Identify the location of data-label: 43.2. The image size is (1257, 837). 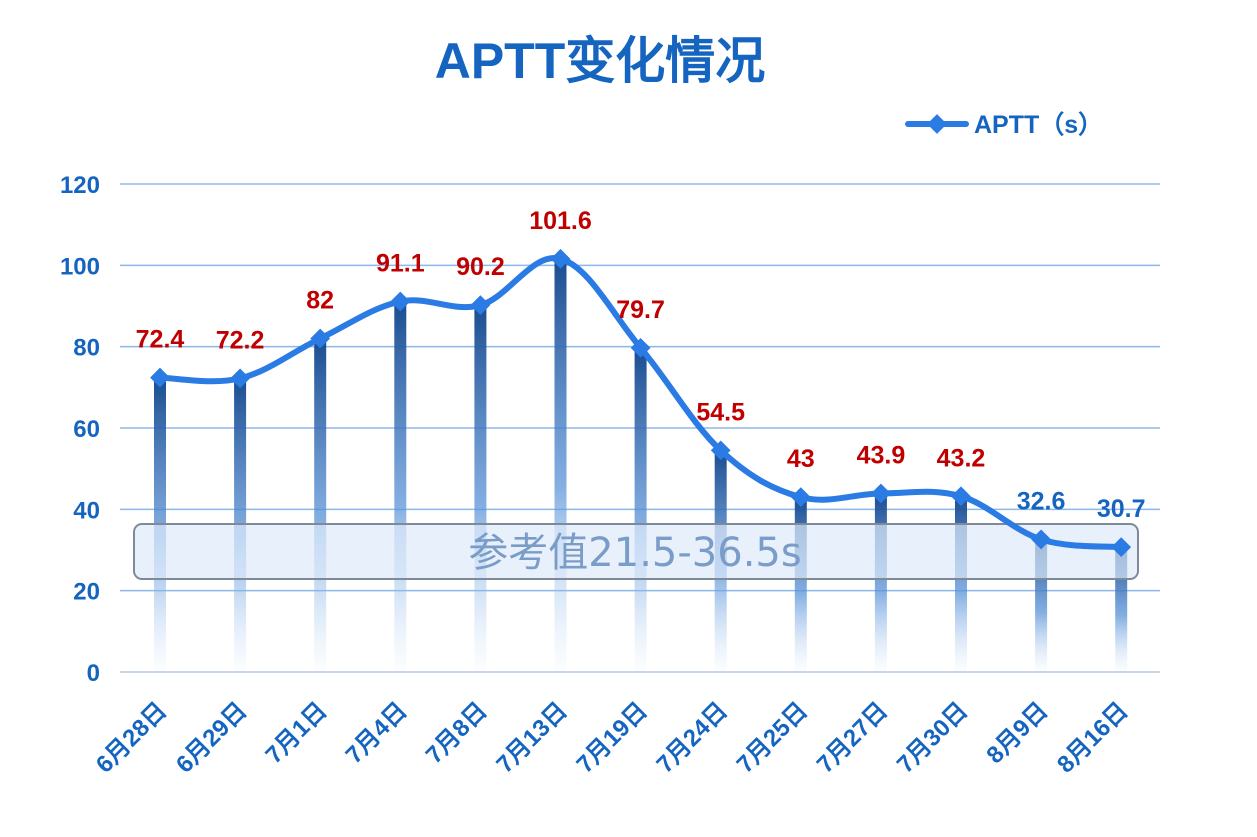
(961, 458).